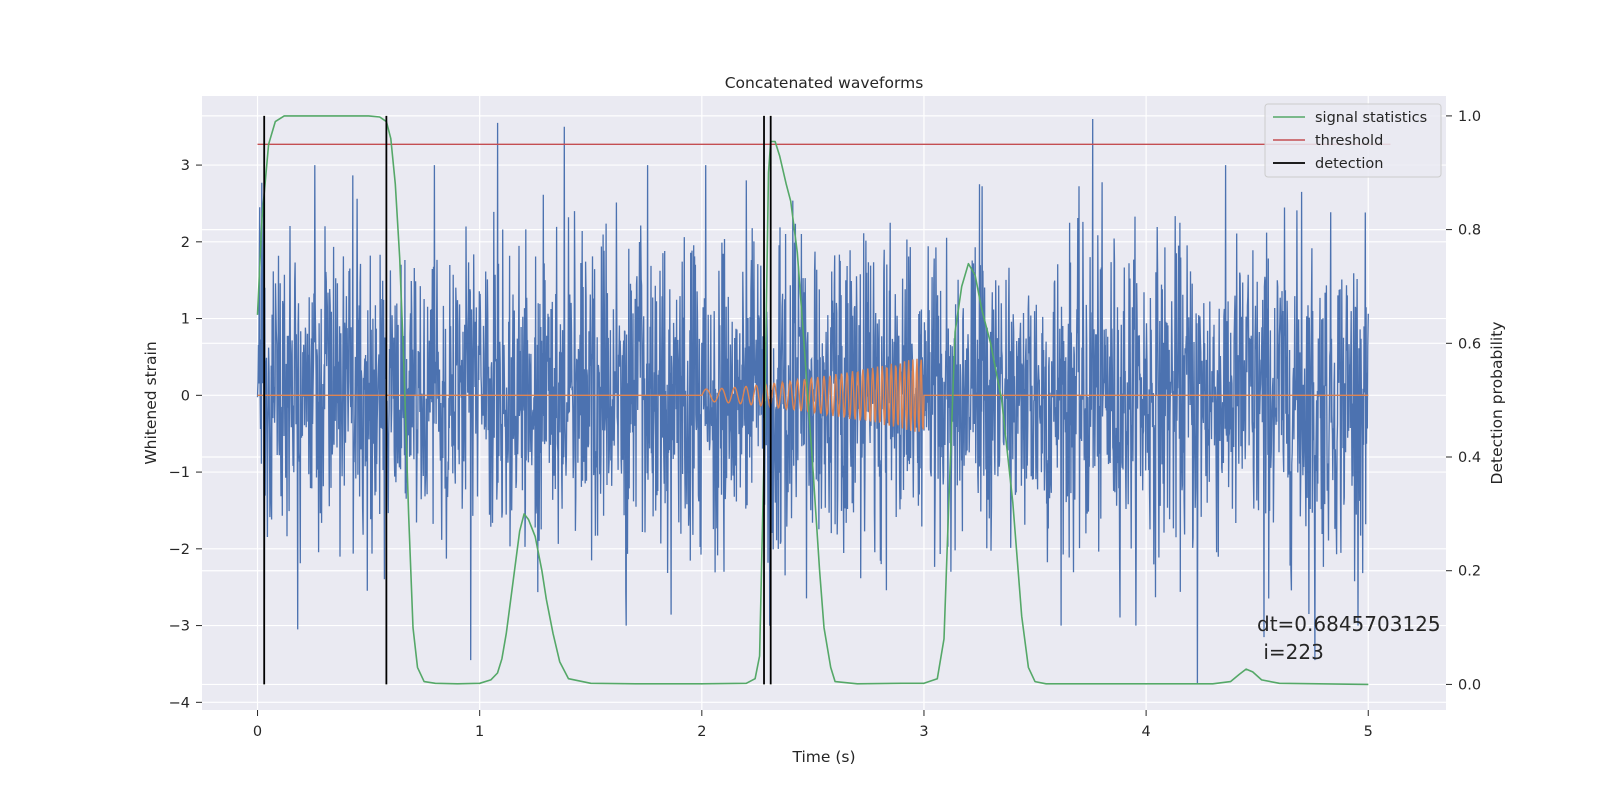 Image resolution: width=1600 pixels, height=800 pixels. I want to click on y2-tick-label: 0.8, so click(1469, 231).